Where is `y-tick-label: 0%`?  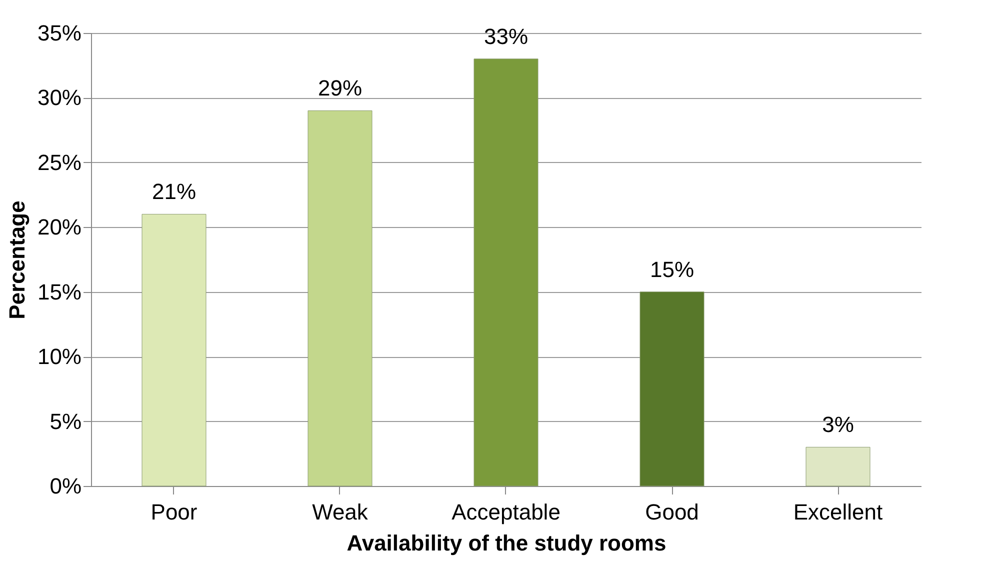 y-tick-label: 0% is located at coordinates (66, 486).